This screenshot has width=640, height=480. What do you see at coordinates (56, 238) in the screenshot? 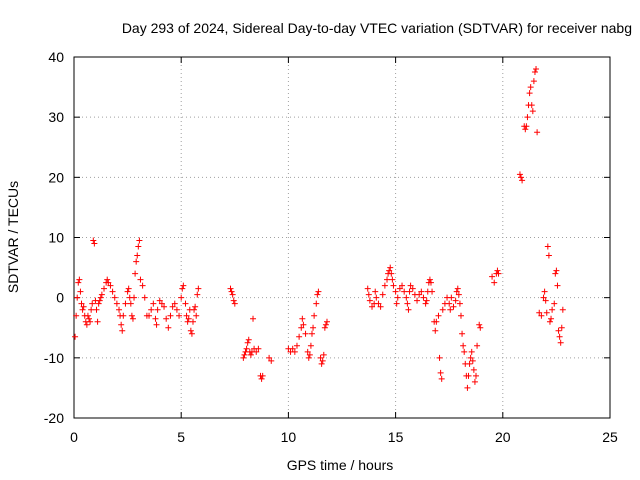
I see `y-tick-label: 10` at bounding box center [56, 238].